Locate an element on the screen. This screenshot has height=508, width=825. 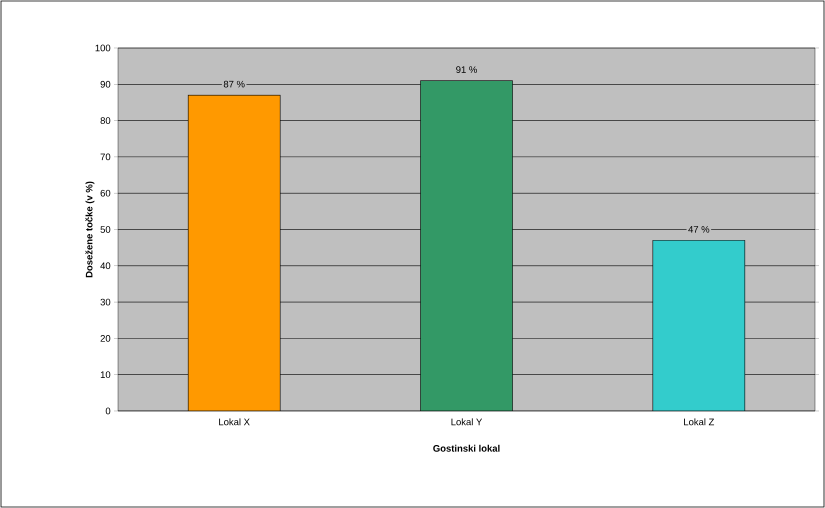
y-tick-label: 10 is located at coordinates (105, 374).